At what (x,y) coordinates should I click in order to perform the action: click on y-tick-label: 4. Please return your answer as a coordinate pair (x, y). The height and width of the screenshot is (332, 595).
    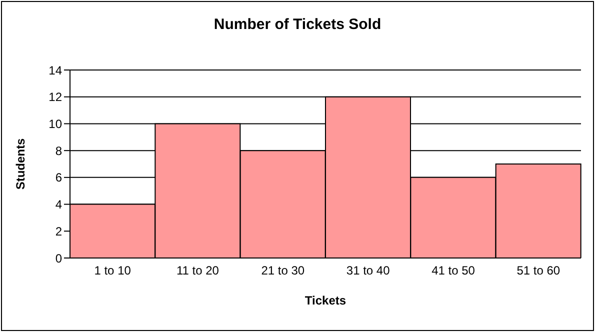
    Looking at the image, I should click on (58, 205).